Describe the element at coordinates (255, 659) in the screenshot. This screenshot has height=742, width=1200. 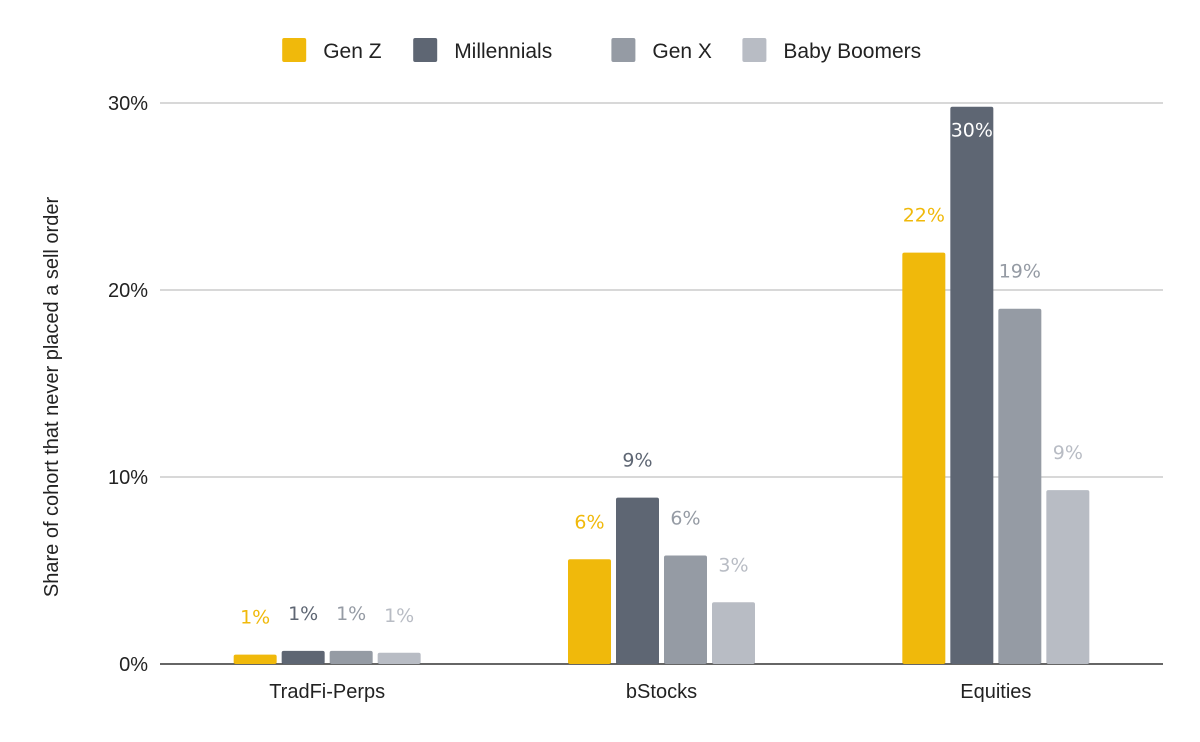
I see `bar-tradfi-perps-gen-z` at that location.